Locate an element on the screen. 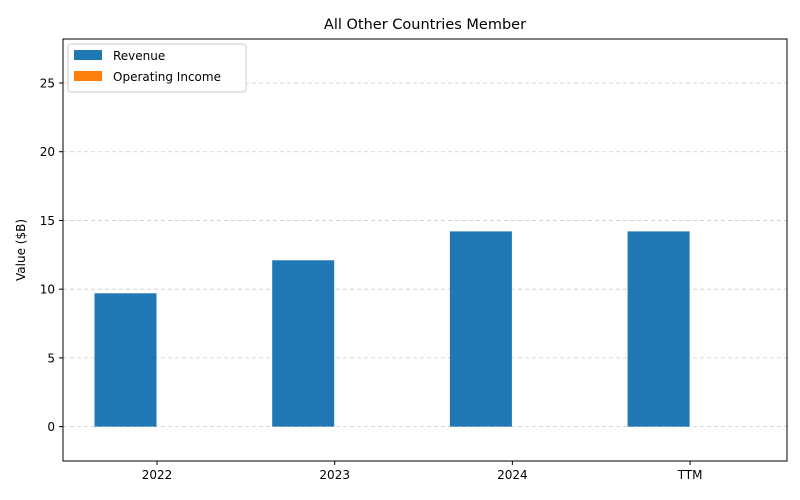 The image size is (800, 500). y-tick-label: 25 is located at coordinates (47, 83).